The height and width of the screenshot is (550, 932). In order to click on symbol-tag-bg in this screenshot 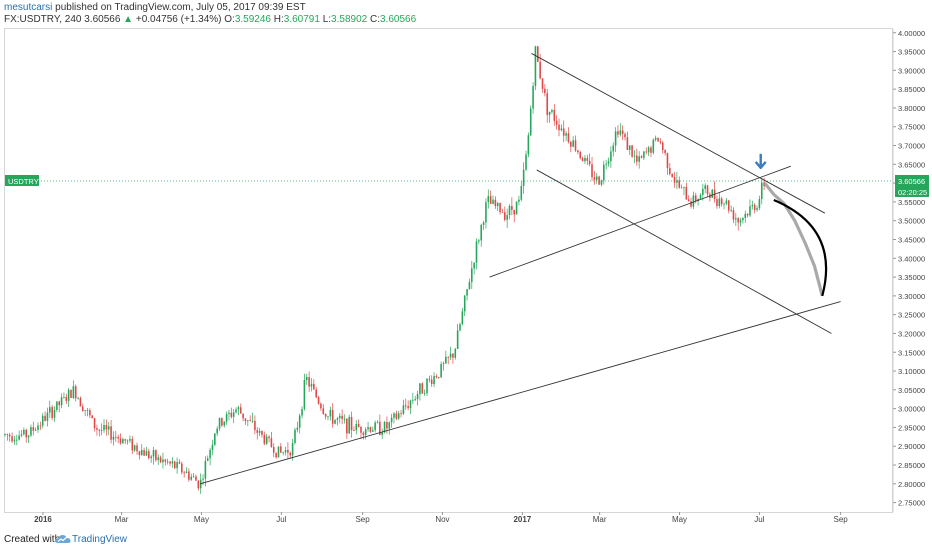, I will do `click(22, 180)`.